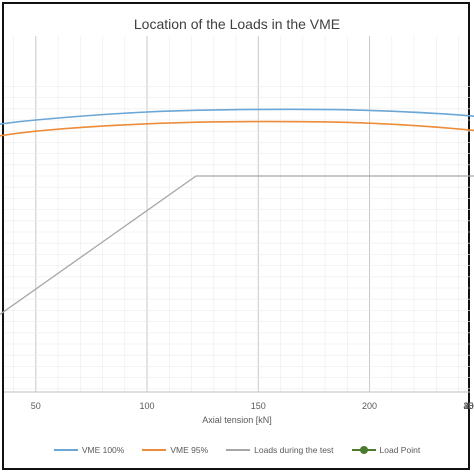  I want to click on x-tick-label: 300, so click(468, 406).